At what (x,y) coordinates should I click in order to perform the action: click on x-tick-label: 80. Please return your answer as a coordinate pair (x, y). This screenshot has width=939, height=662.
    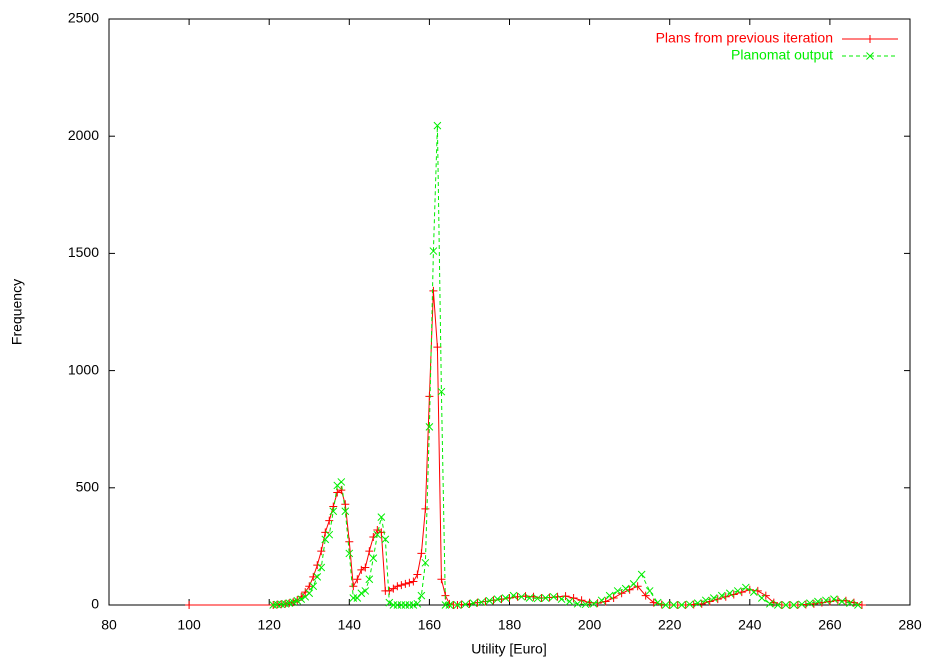
    Looking at the image, I should click on (109, 625).